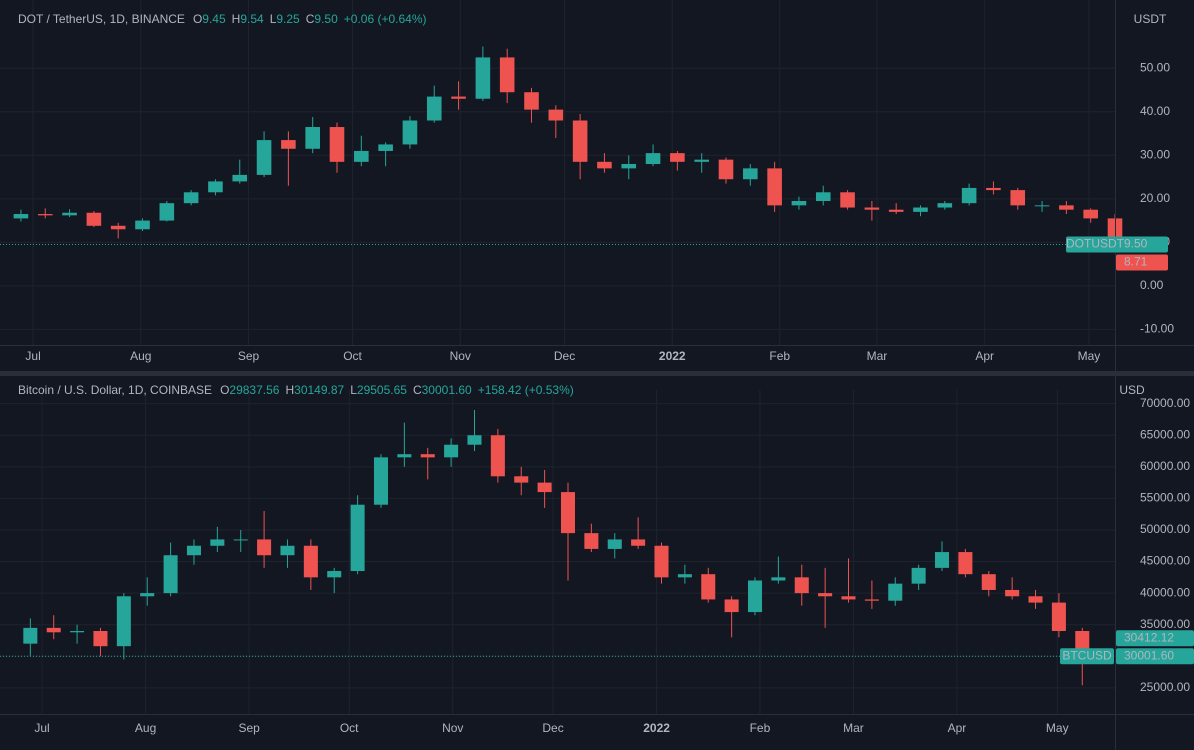  I want to click on ohlc-value: 29505.65, so click(382, 390).